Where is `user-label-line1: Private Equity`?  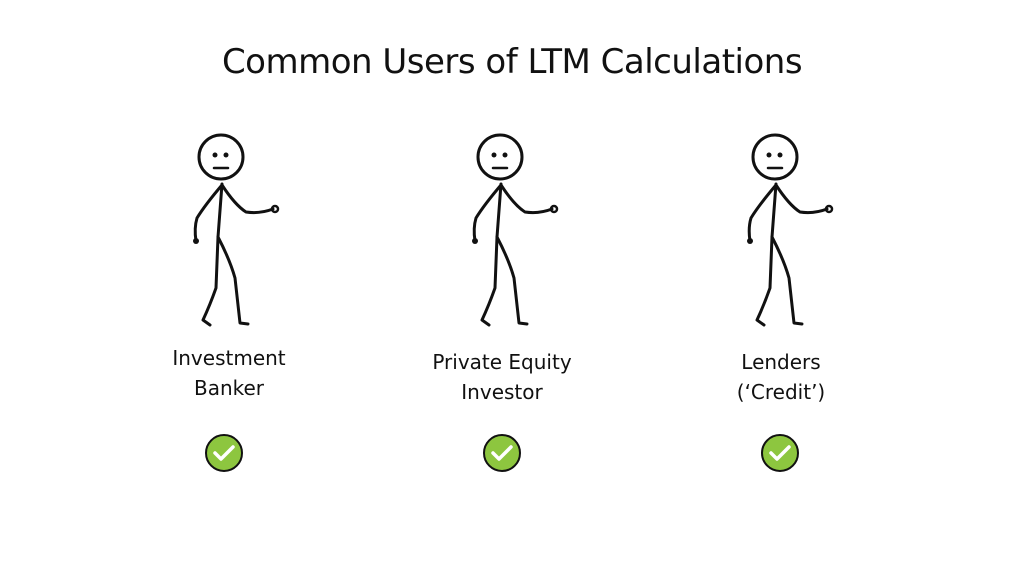
user-label-line1: Private Equity is located at coordinates (502, 362).